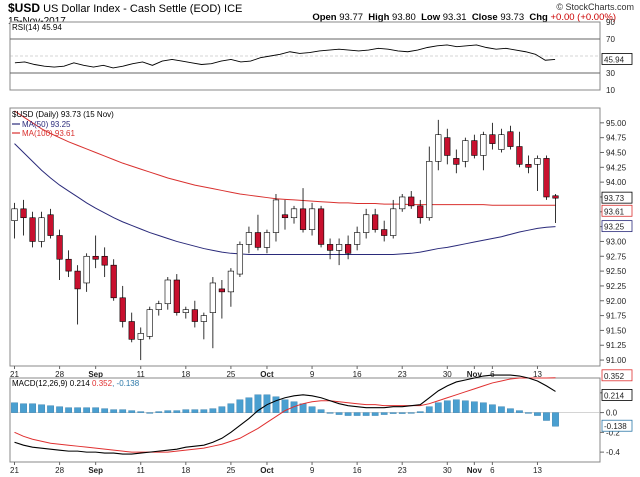  I want to click on rsi-tick-label: 10, so click(610, 90).